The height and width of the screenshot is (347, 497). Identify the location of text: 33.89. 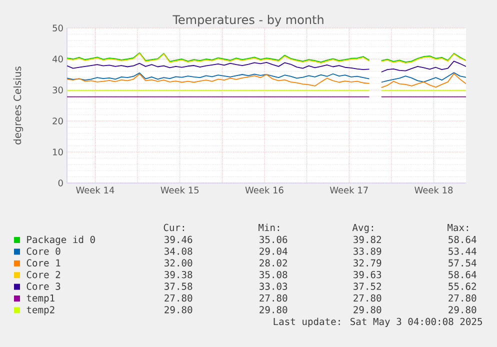
(368, 251).